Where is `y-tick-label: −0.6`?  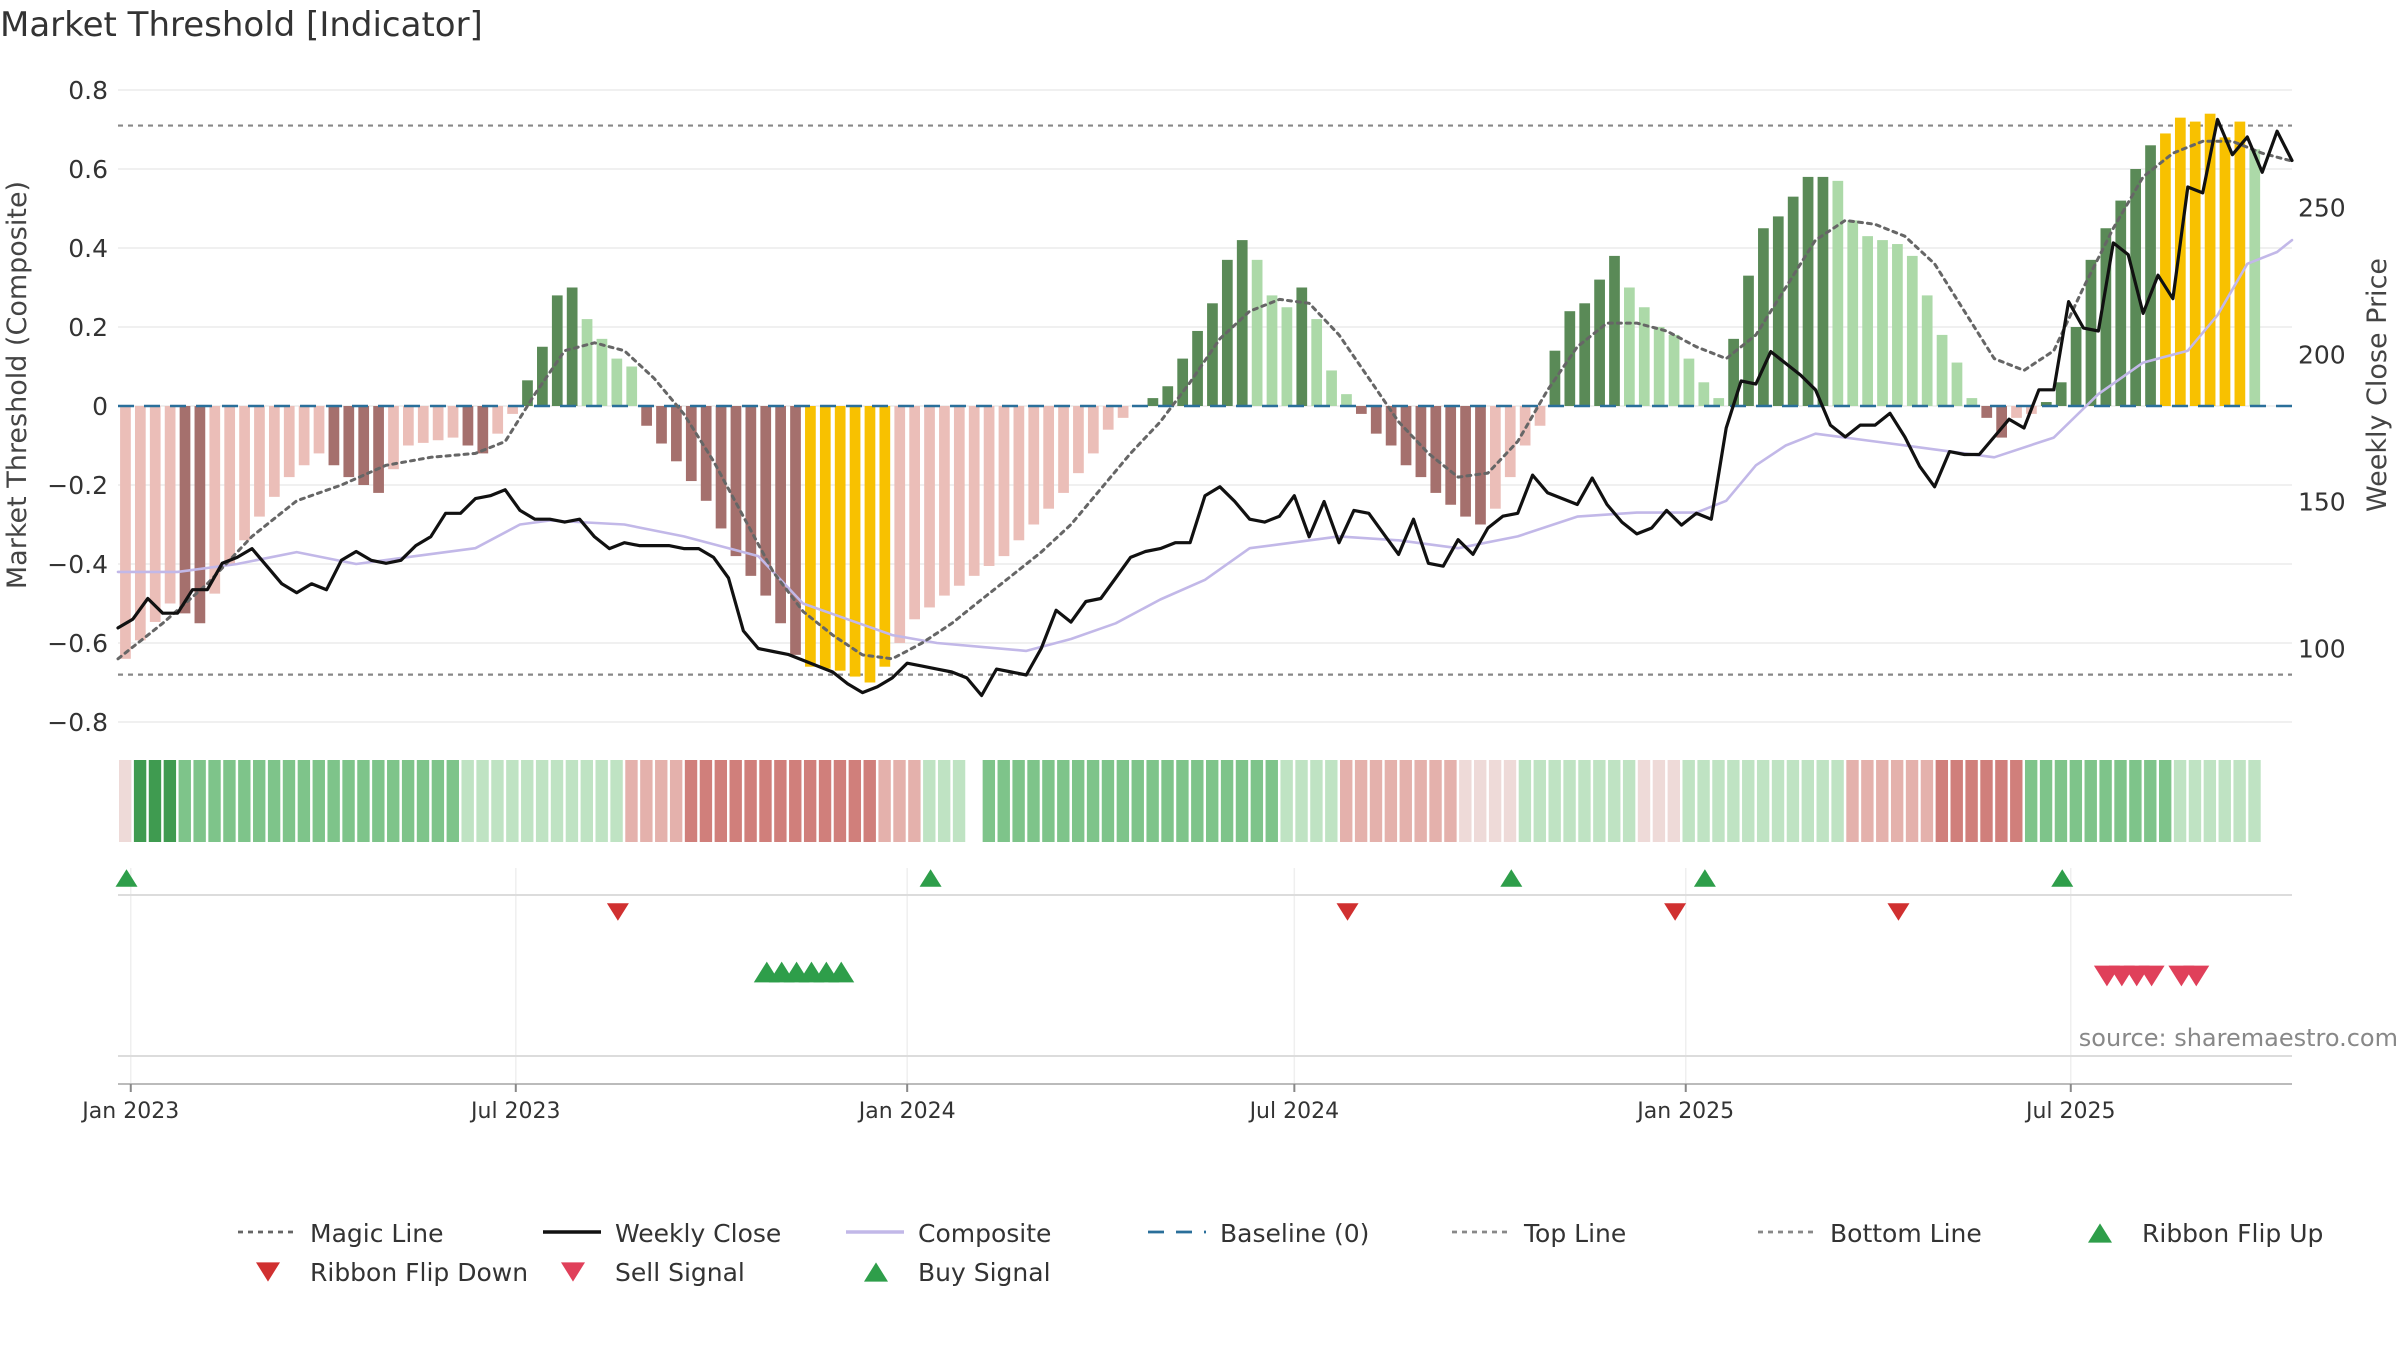 y-tick-label: −0.6 is located at coordinates (77, 643).